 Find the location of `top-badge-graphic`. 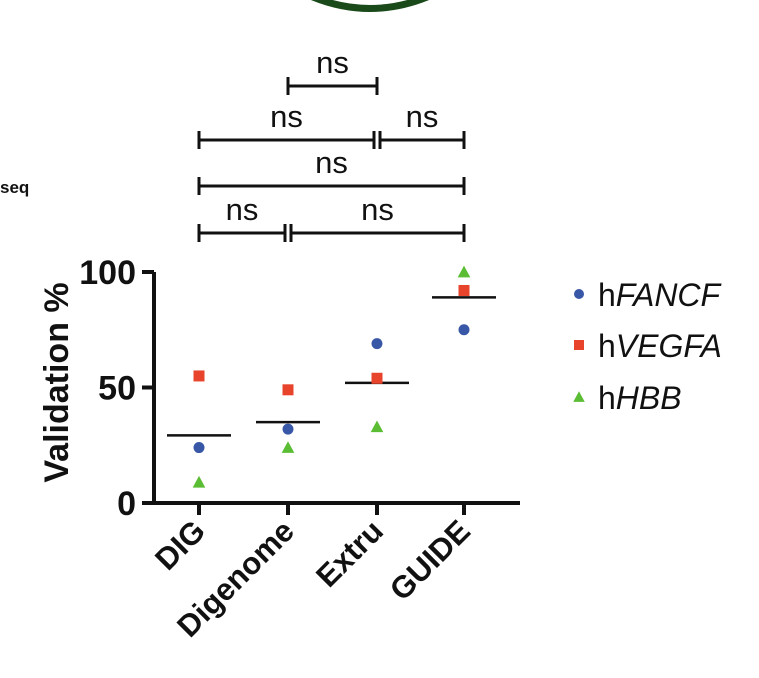

top-badge-graphic is located at coordinates (370, 6).